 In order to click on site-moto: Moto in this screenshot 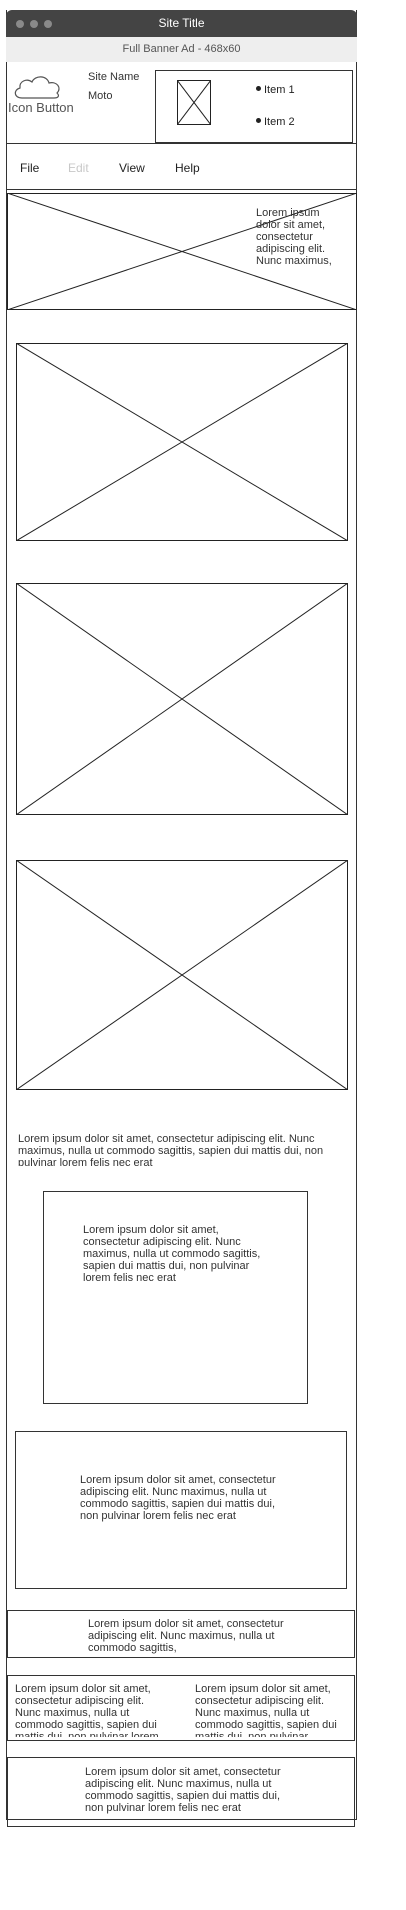, I will do `click(100, 96)`.